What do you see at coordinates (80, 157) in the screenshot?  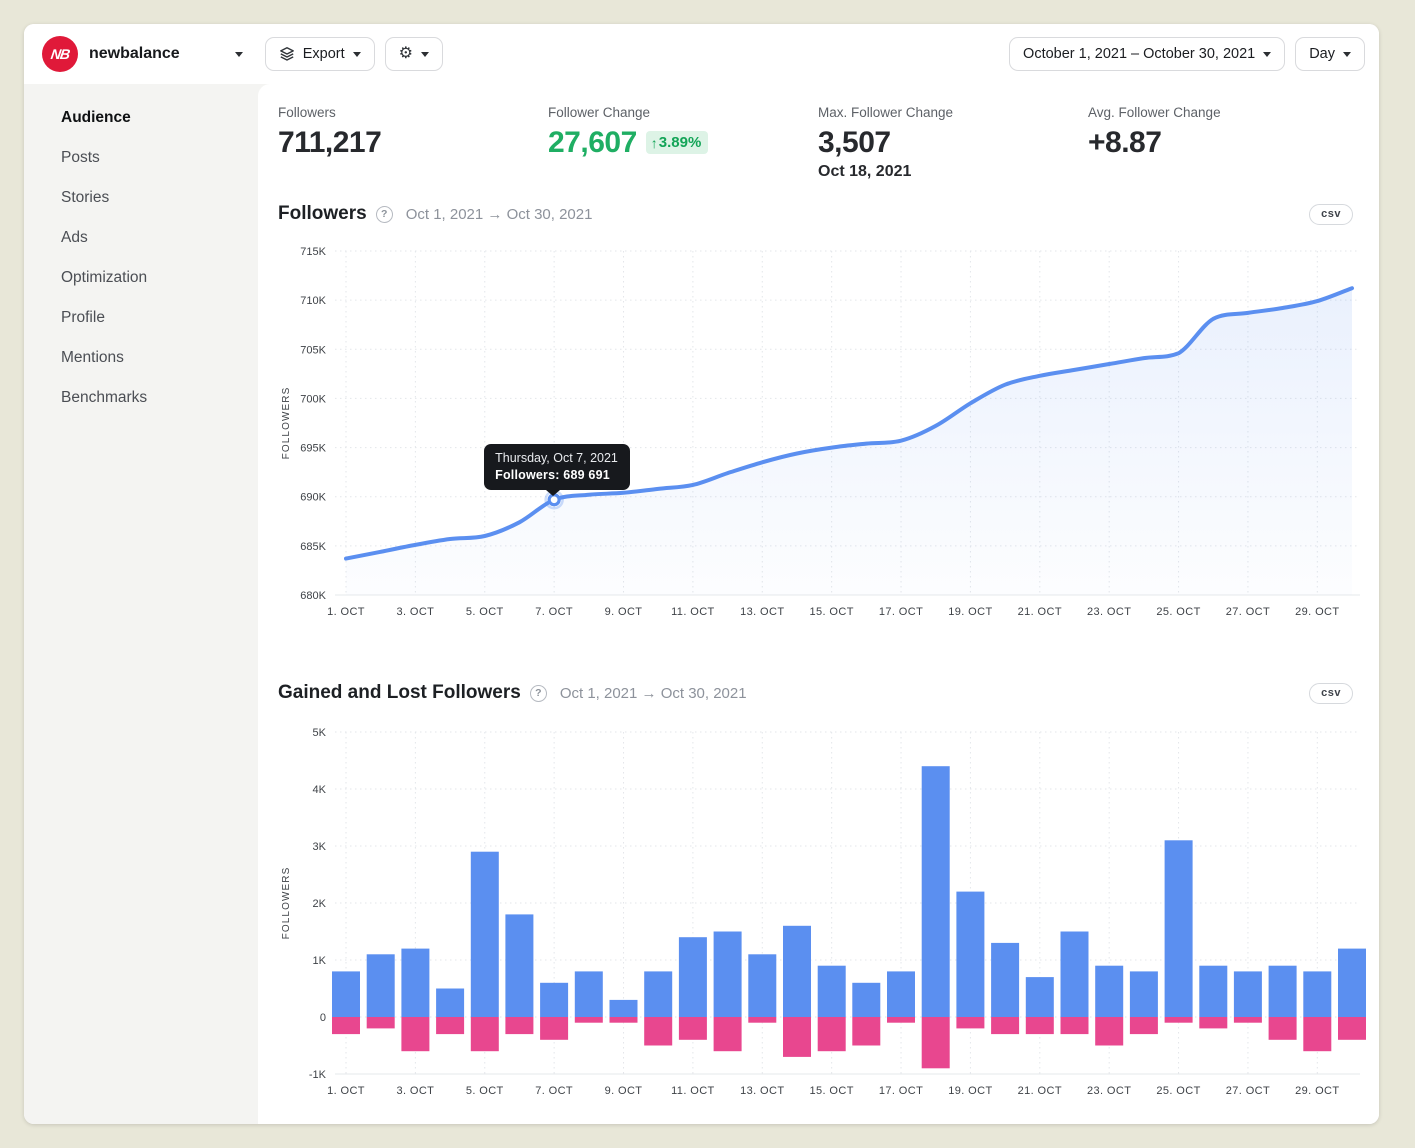 I see `sidebar-item-posts: Posts` at bounding box center [80, 157].